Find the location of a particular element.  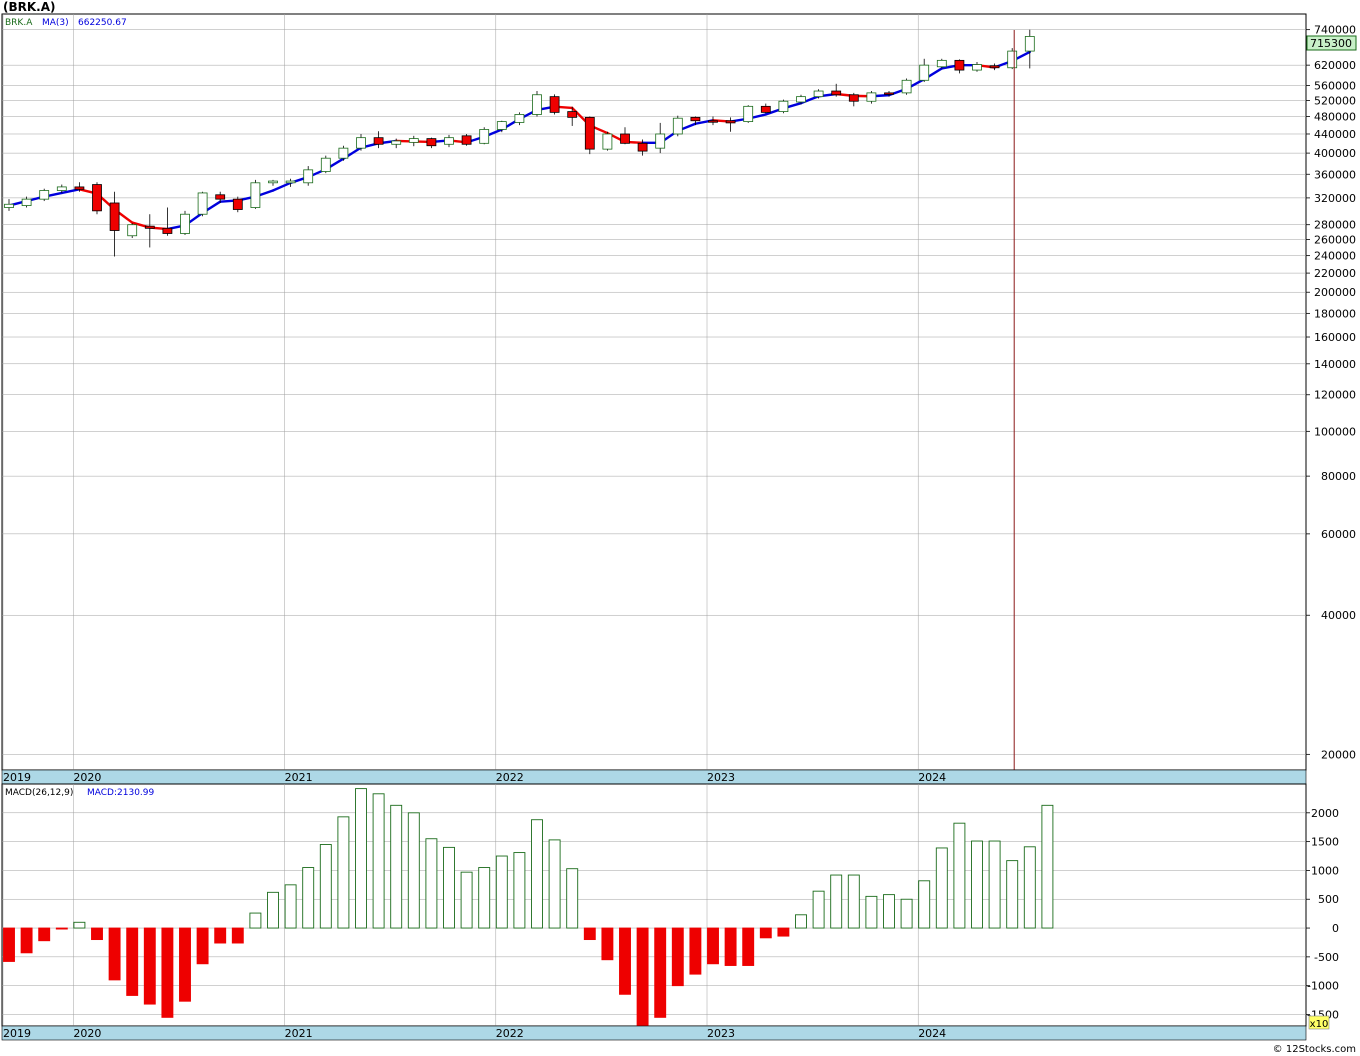

scale-multiplier: x10 is located at coordinates (1319, 1024).